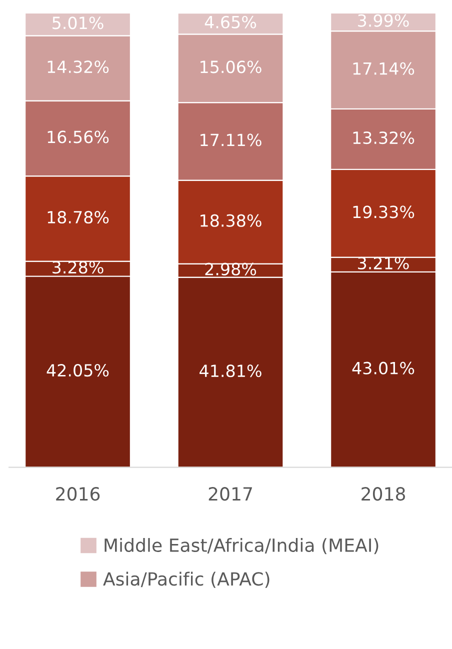 Image resolution: width=452 pixels, height=649 pixels. I want to click on data-label: 3.21%, so click(383, 263).